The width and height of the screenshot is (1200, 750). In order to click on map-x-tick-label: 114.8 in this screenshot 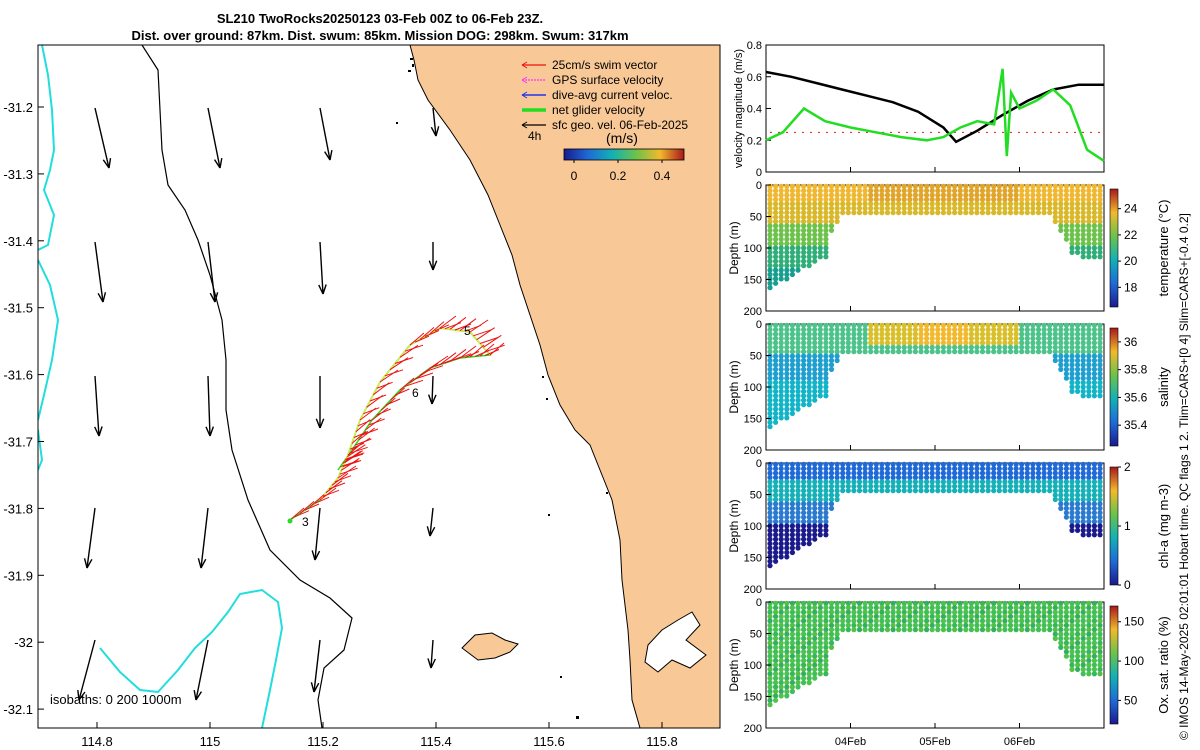, I will do `click(97, 741)`.